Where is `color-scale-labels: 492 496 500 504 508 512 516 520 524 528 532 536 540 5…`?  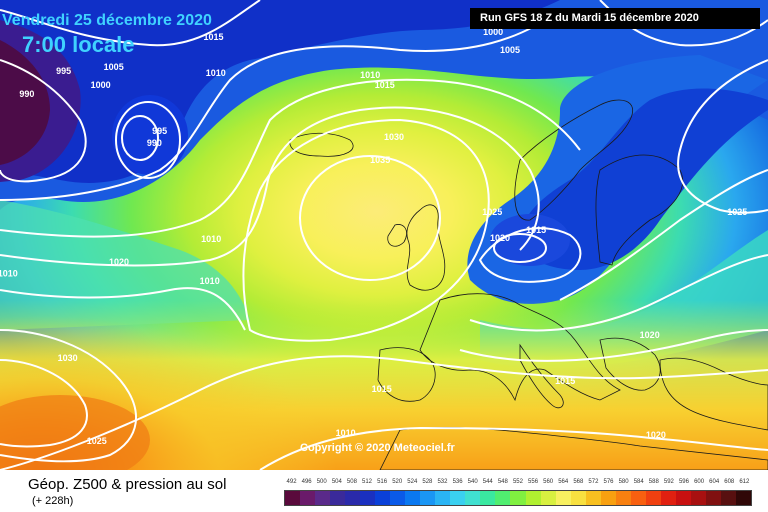 color-scale-labels: 492 496 500 504 508 512 516 520 524 528 532 536 540 5… is located at coordinates (518, 482).